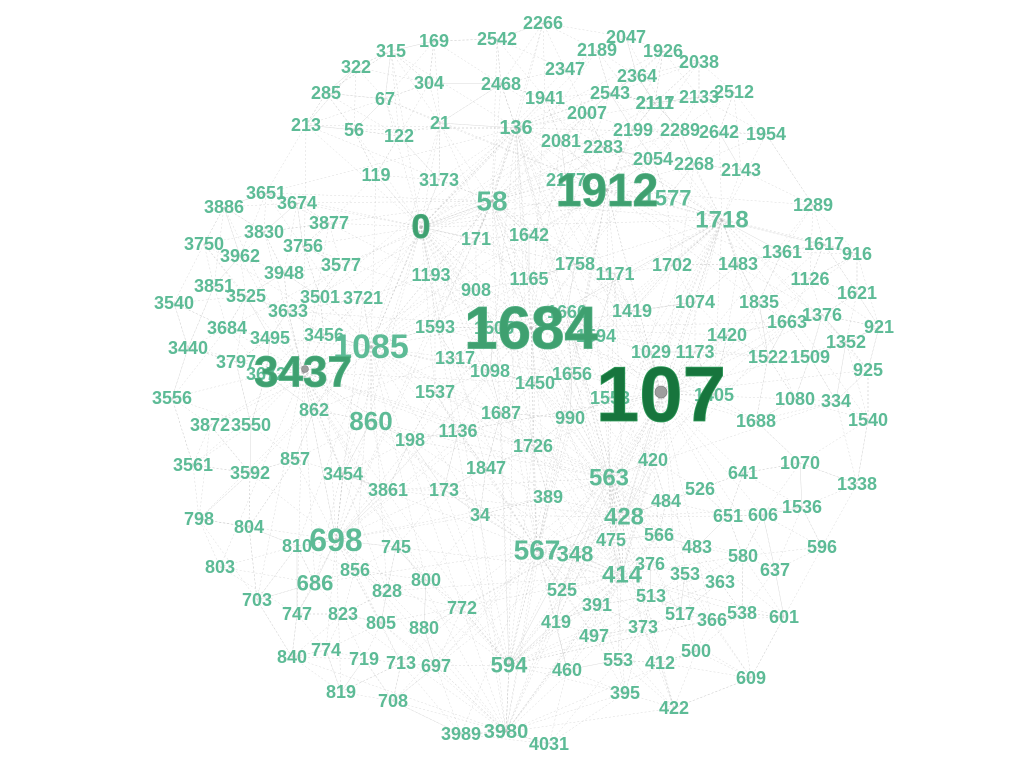 The image size is (1024, 768). I want to click on node-label-3556: 3556, so click(172, 398).